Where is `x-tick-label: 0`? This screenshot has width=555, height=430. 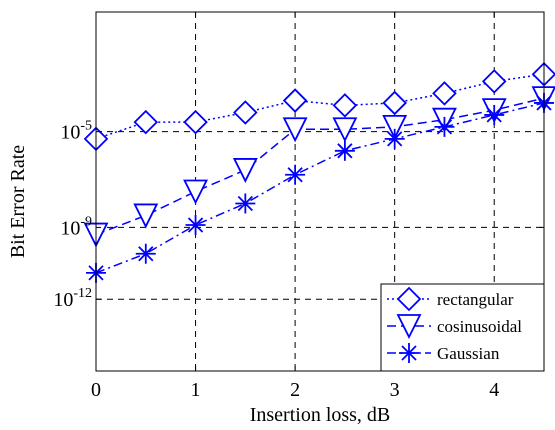
x-tick-label: 0 is located at coordinates (96, 390).